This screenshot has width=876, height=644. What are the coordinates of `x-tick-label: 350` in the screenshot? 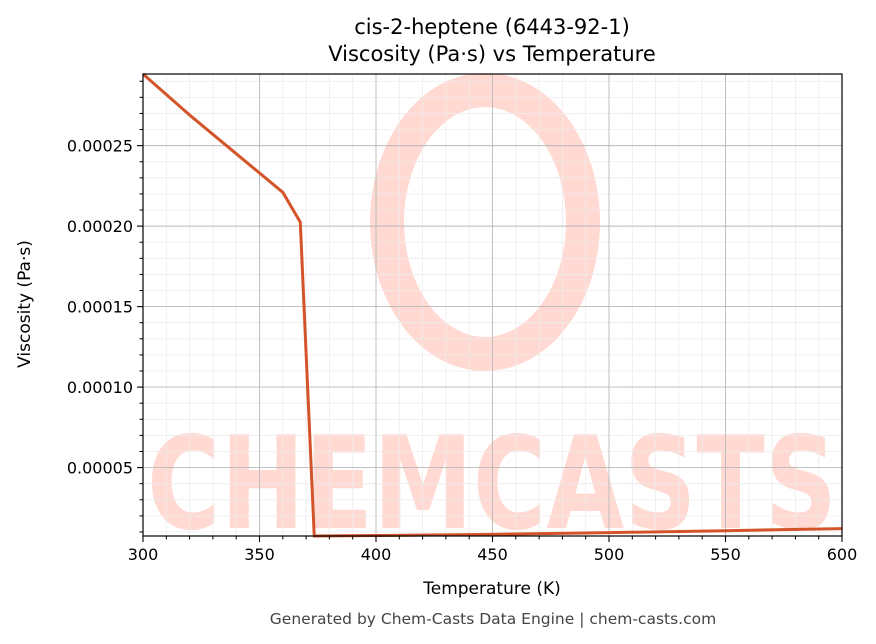 It's located at (259, 554).